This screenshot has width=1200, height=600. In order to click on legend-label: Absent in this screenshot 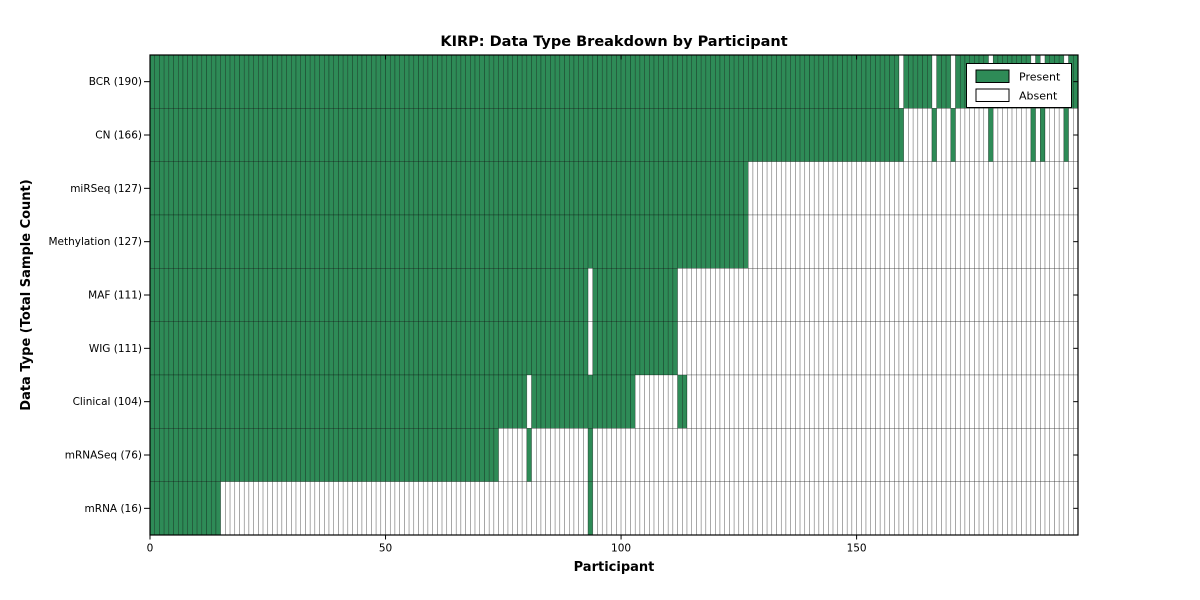, I will do `click(1038, 96)`.